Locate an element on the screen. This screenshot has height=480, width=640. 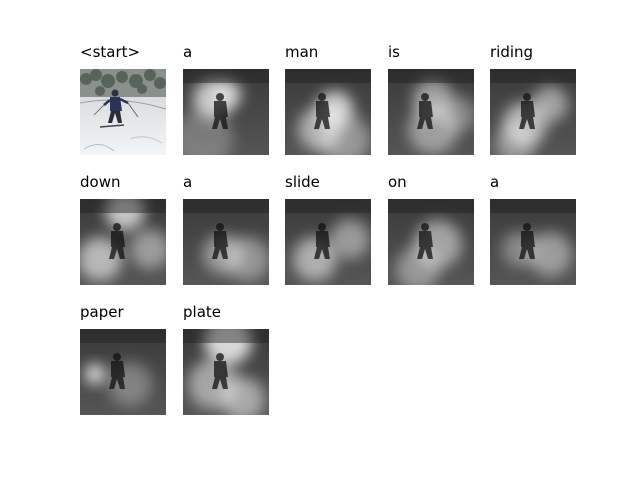
word-label: slide is located at coordinates (302, 182).